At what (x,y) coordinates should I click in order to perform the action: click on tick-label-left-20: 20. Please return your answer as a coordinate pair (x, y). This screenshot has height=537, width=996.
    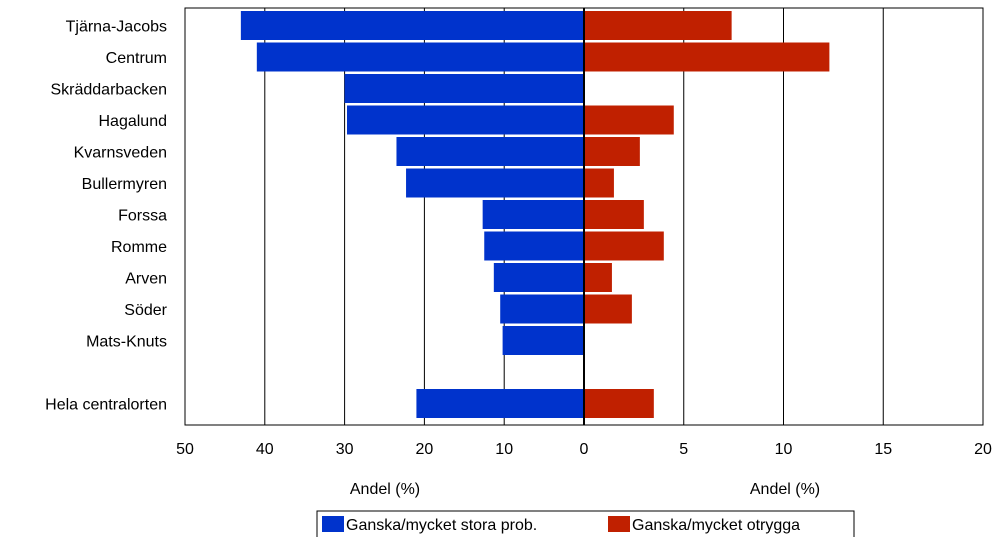
    Looking at the image, I should click on (425, 449).